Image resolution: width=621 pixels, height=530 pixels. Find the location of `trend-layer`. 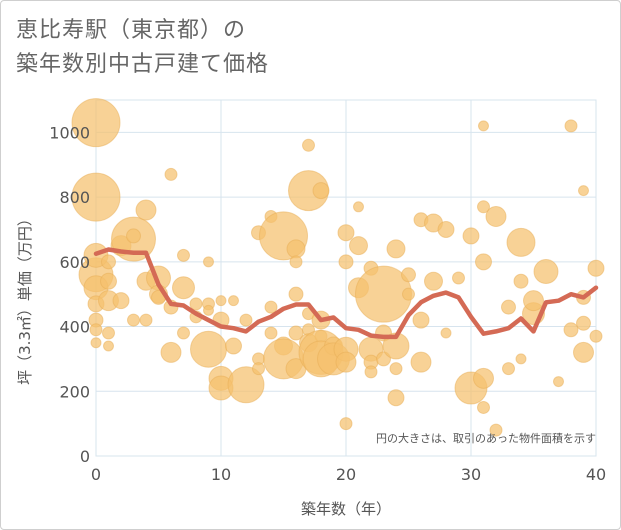

trend-layer is located at coordinates (346, 293).